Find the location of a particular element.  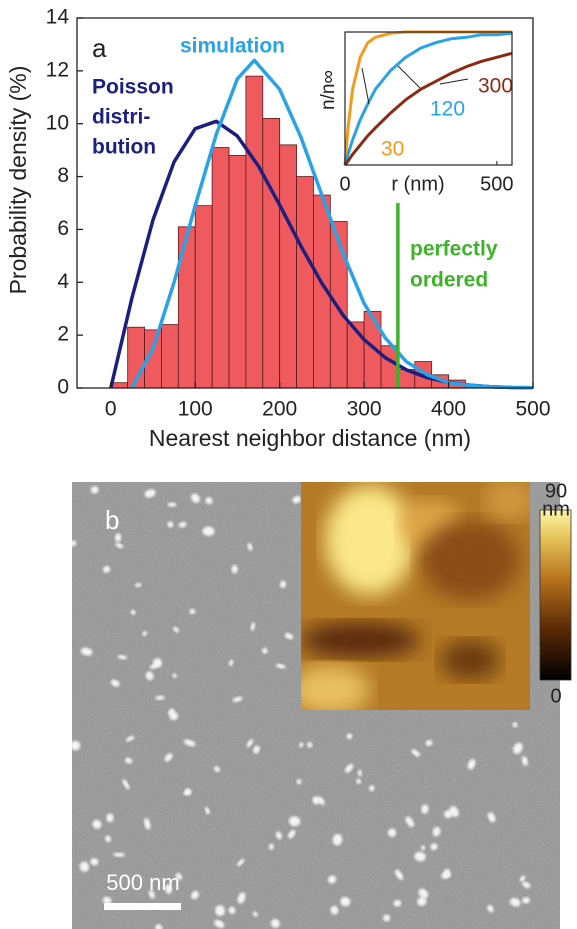

y-axis-label: n/n∞ is located at coordinates (328, 90).